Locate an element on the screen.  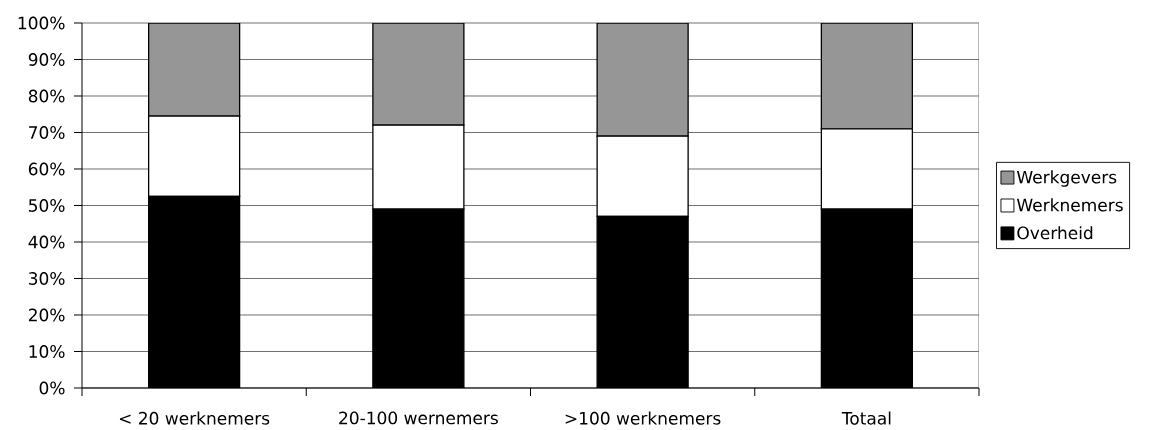
y-tick-label: 80% is located at coordinates (46, 96).